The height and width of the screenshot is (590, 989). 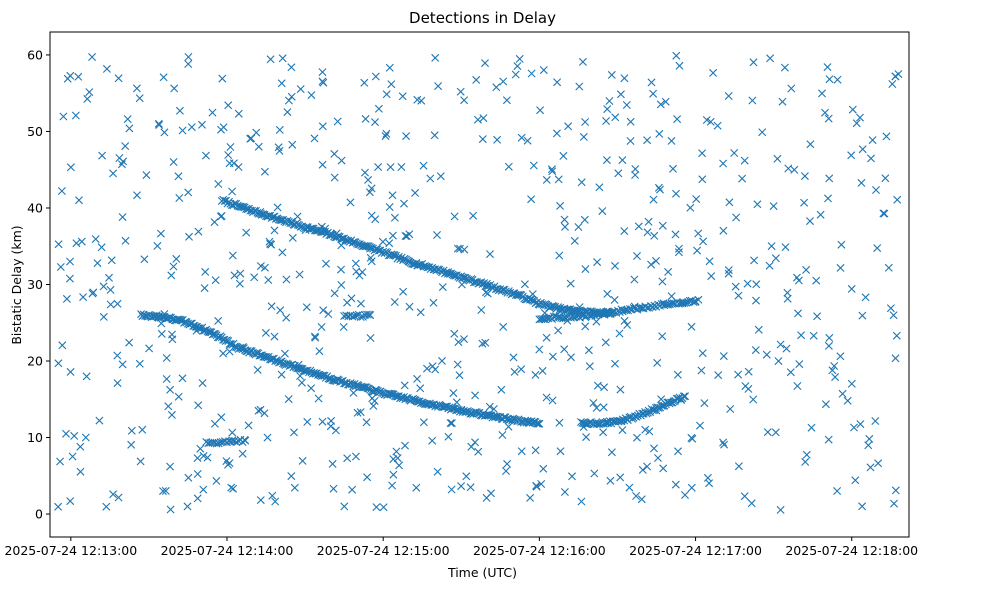 What do you see at coordinates (851, 550) in the screenshot?
I see `x-tick-label: 2025-07-24 12:18:00` at bounding box center [851, 550].